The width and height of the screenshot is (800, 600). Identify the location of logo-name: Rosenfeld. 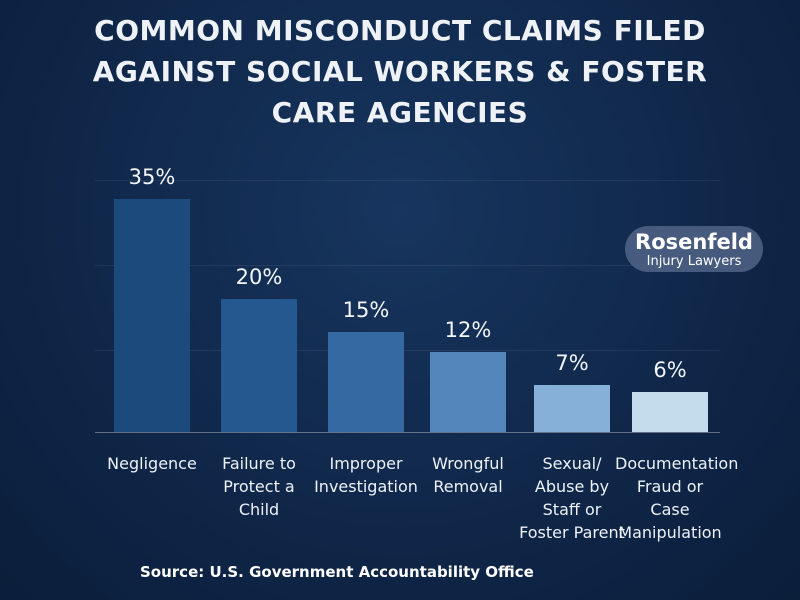
(694, 242).